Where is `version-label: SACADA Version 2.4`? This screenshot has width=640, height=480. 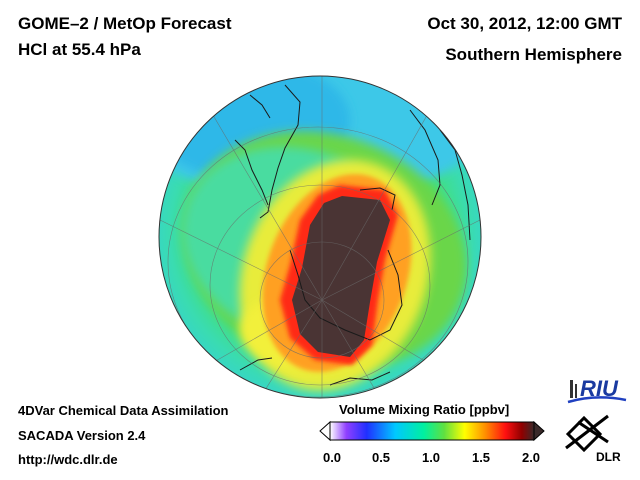 version-label: SACADA Version 2.4 is located at coordinates (82, 435).